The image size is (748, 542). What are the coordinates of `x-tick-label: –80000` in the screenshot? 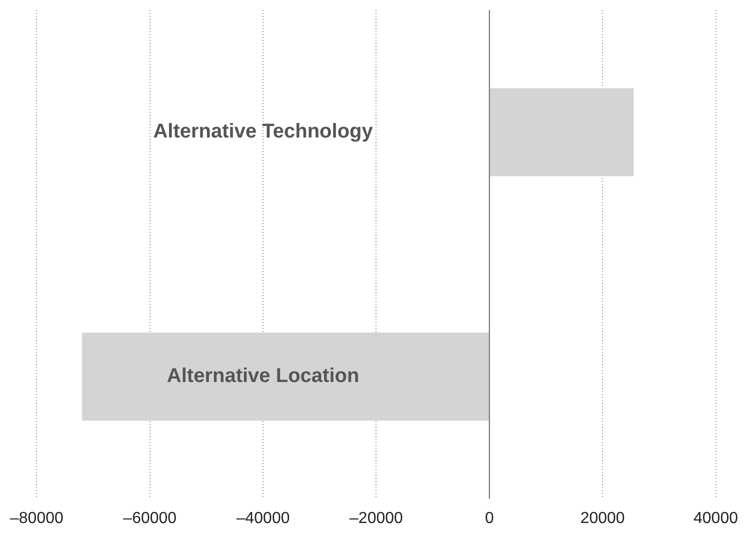 It's located at (37, 518).